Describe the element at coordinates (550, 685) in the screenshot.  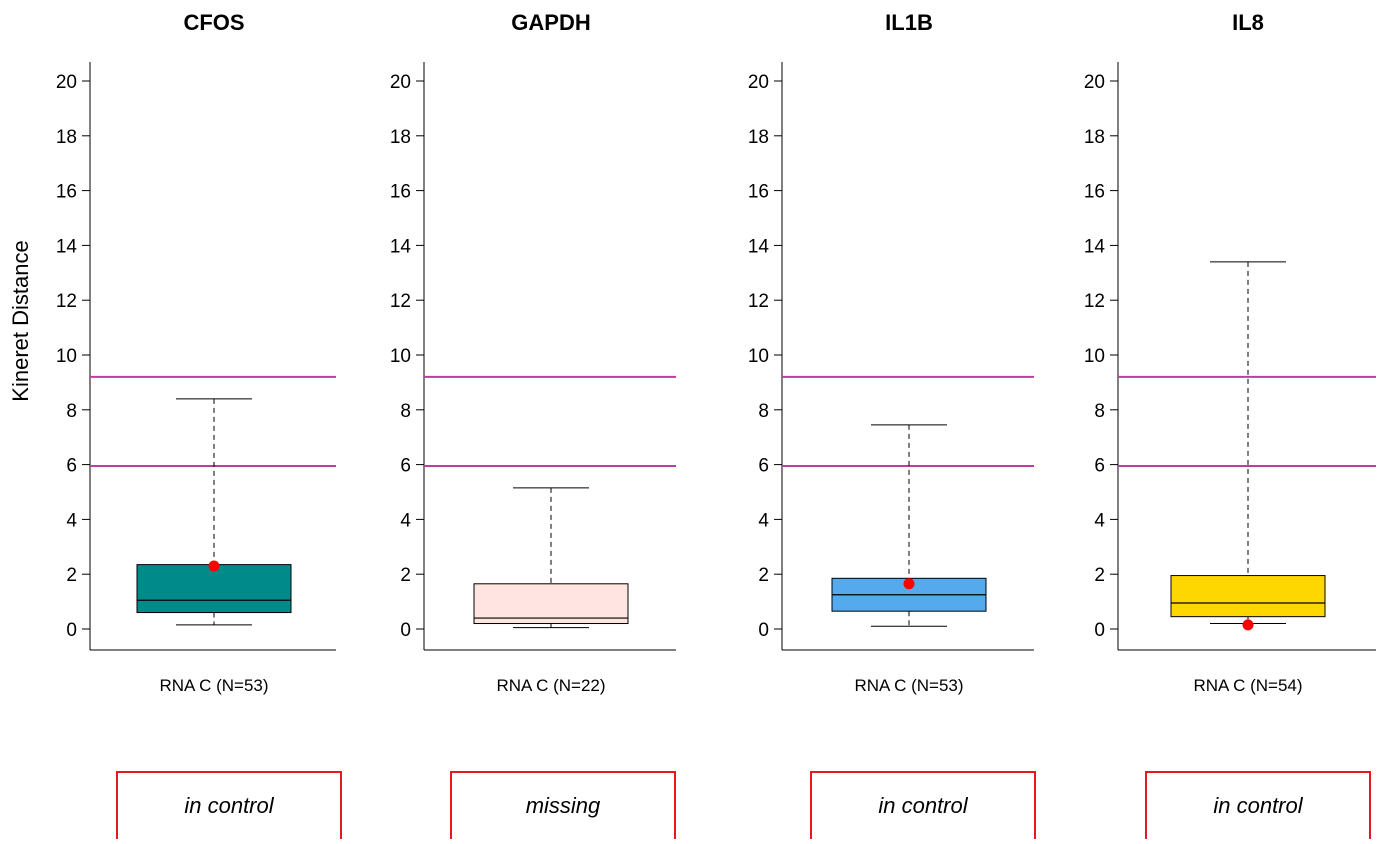
I see `category-label-gapdh: RNA C (N=22)` at that location.